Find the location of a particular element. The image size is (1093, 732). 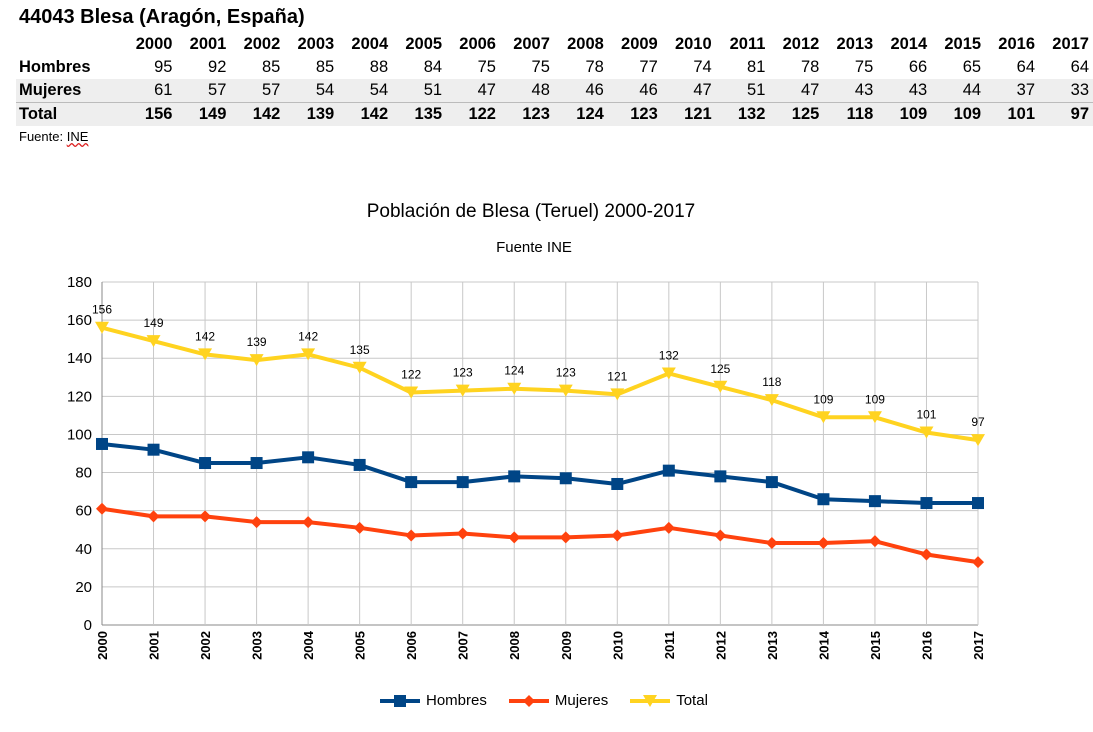

series-line-mujeres is located at coordinates (540, 535).